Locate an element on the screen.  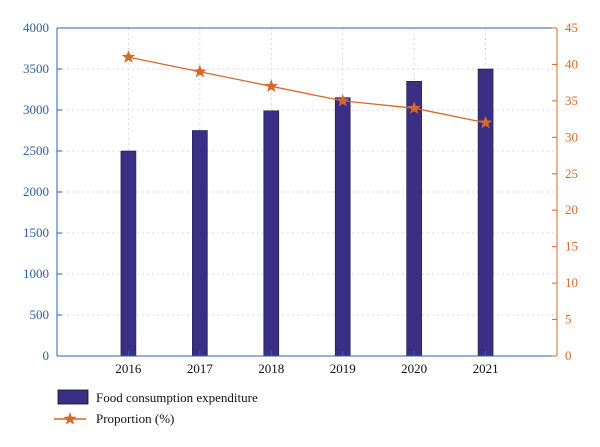
proportion-line is located at coordinates (307, 90).